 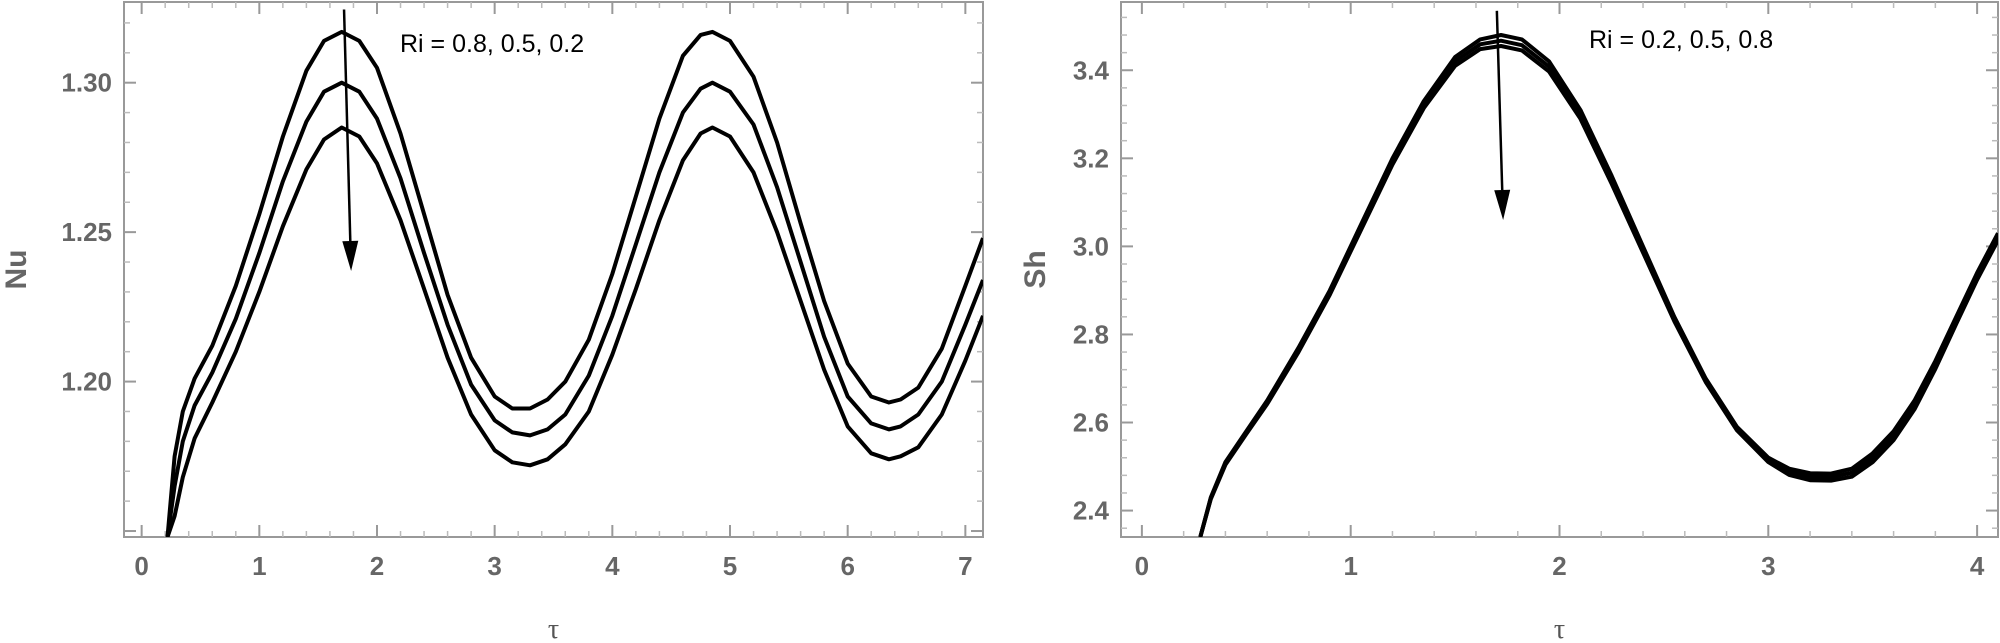 I want to click on y-axis-label: Sh, so click(x=1035, y=269).